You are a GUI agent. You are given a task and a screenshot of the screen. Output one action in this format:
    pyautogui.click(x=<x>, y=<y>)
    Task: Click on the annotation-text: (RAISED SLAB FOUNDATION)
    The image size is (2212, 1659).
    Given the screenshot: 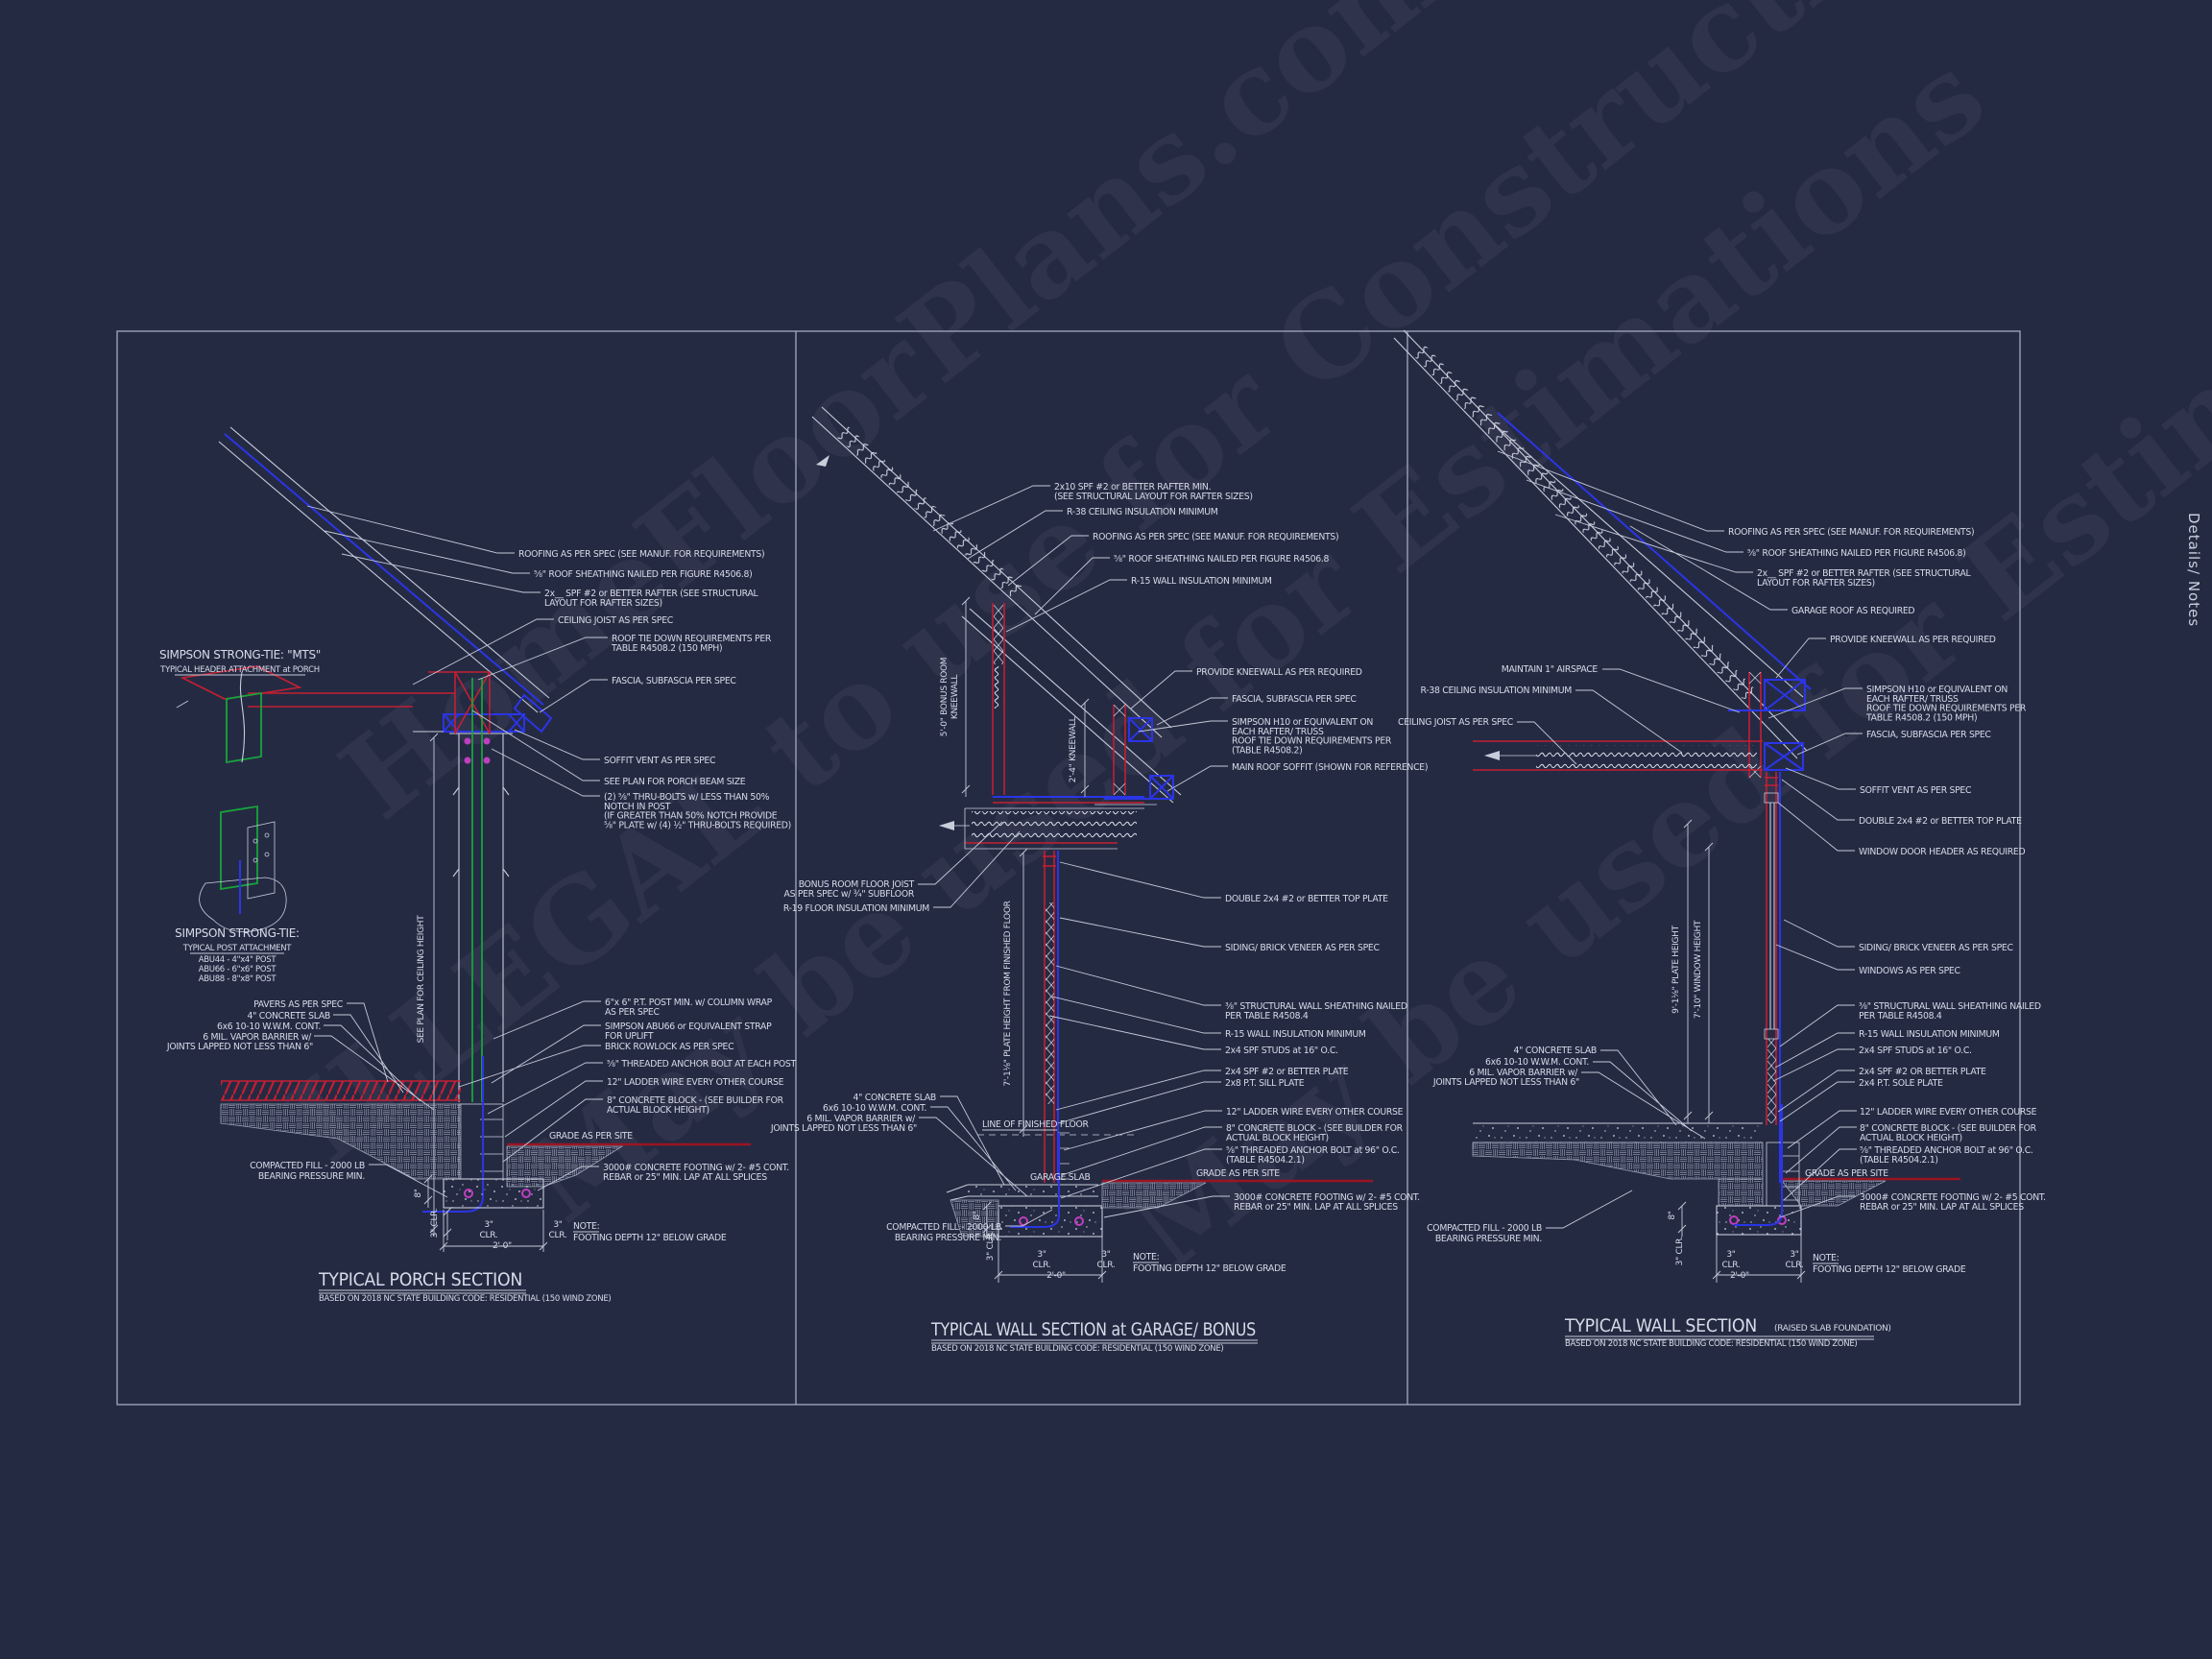 What is the action you would take?
    pyautogui.click(x=1832, y=1329)
    